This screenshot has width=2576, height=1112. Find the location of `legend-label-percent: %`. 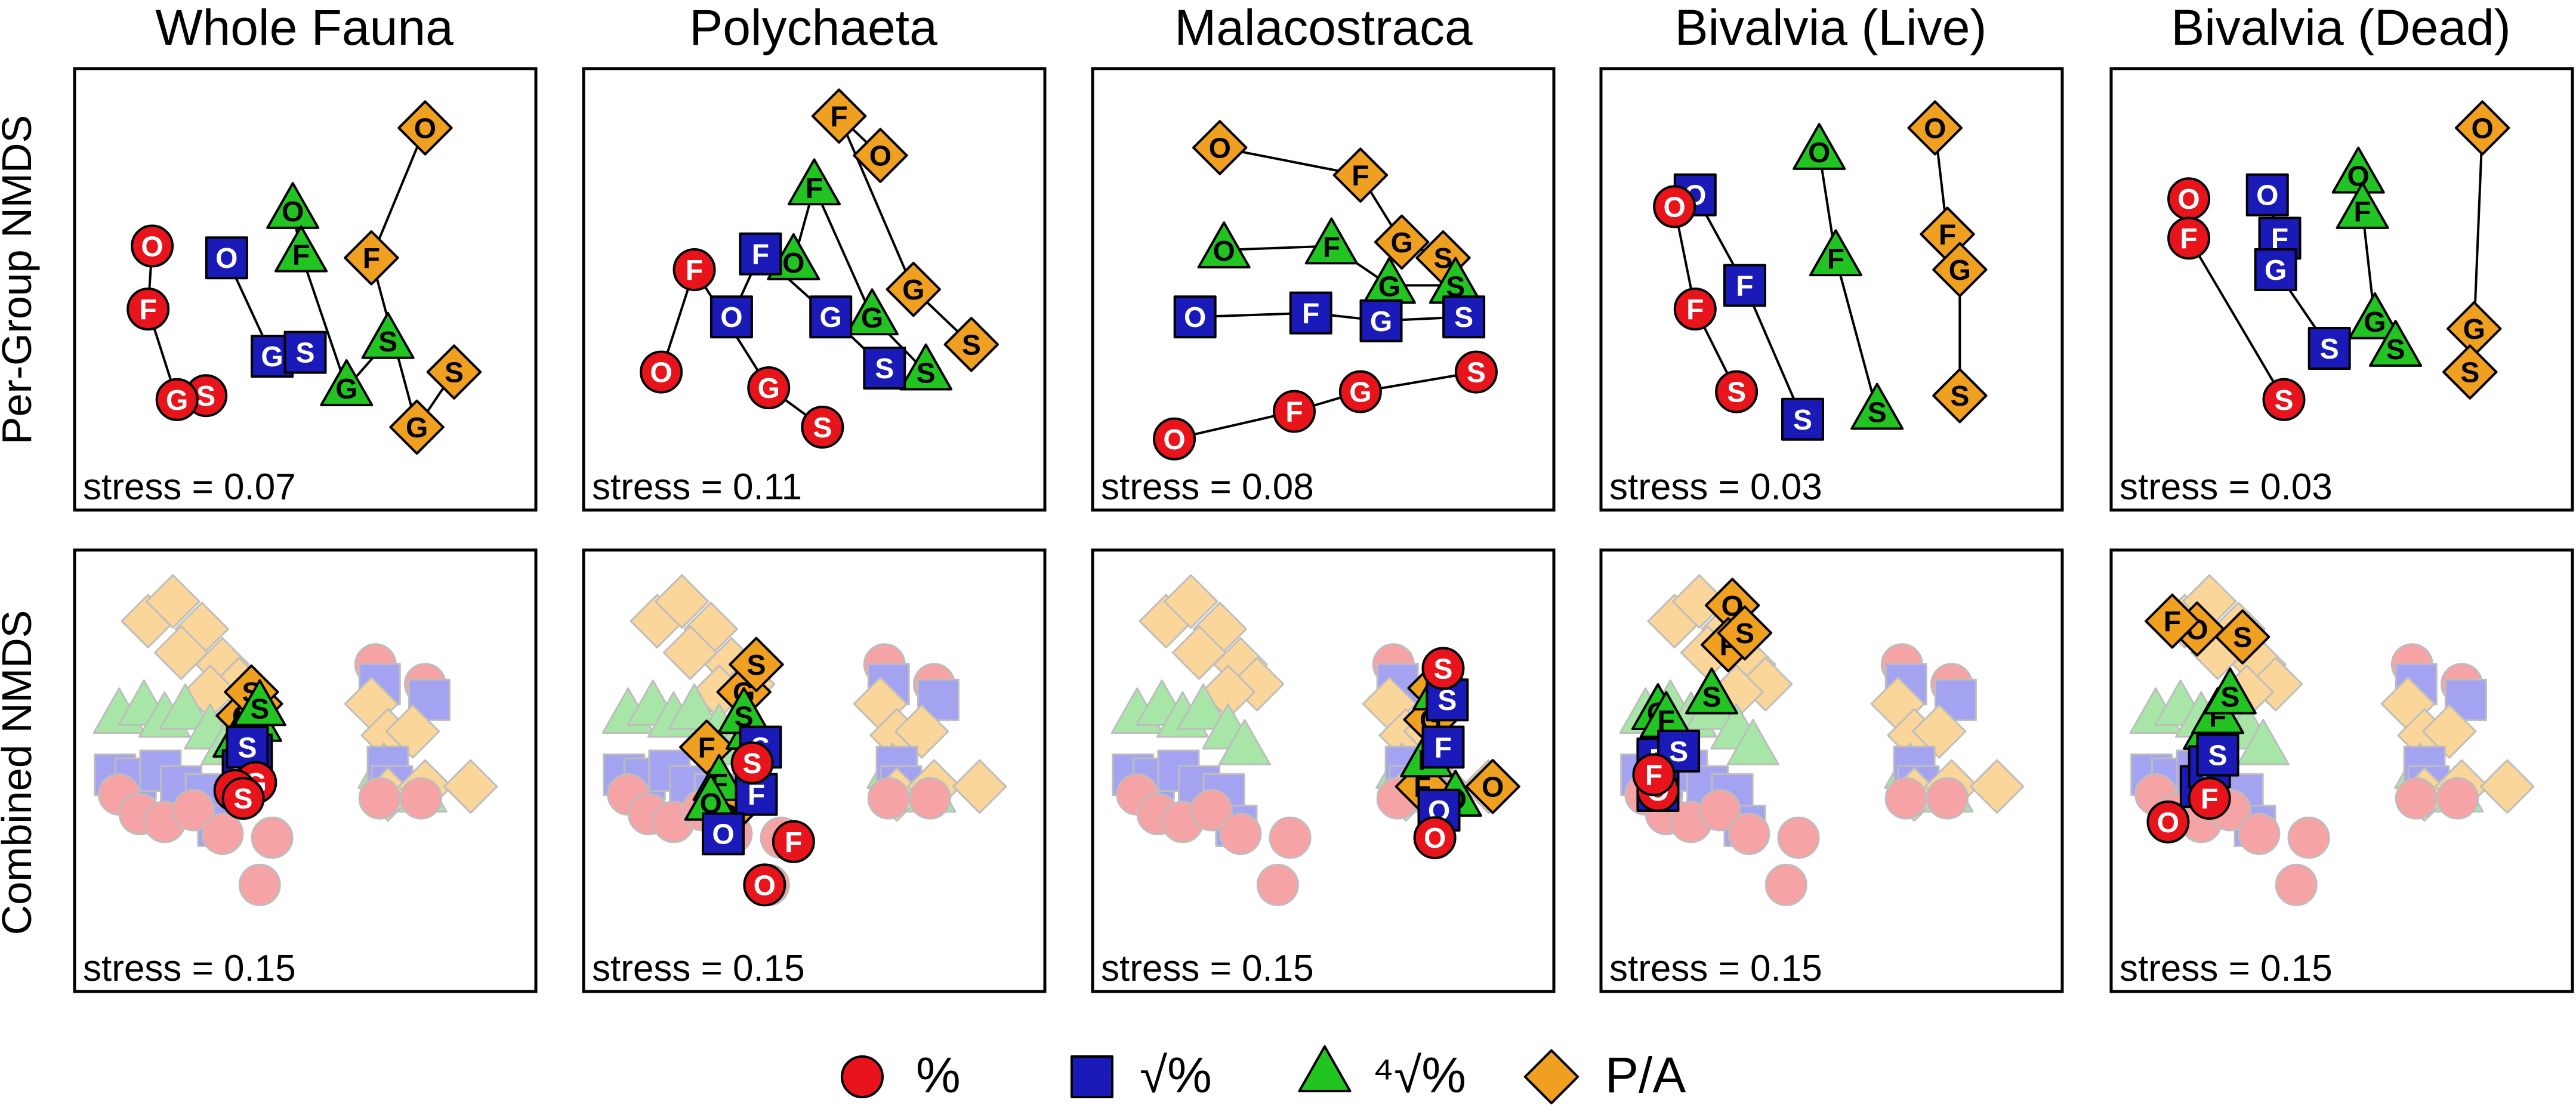

legend-label-percent: % is located at coordinates (939, 1075).